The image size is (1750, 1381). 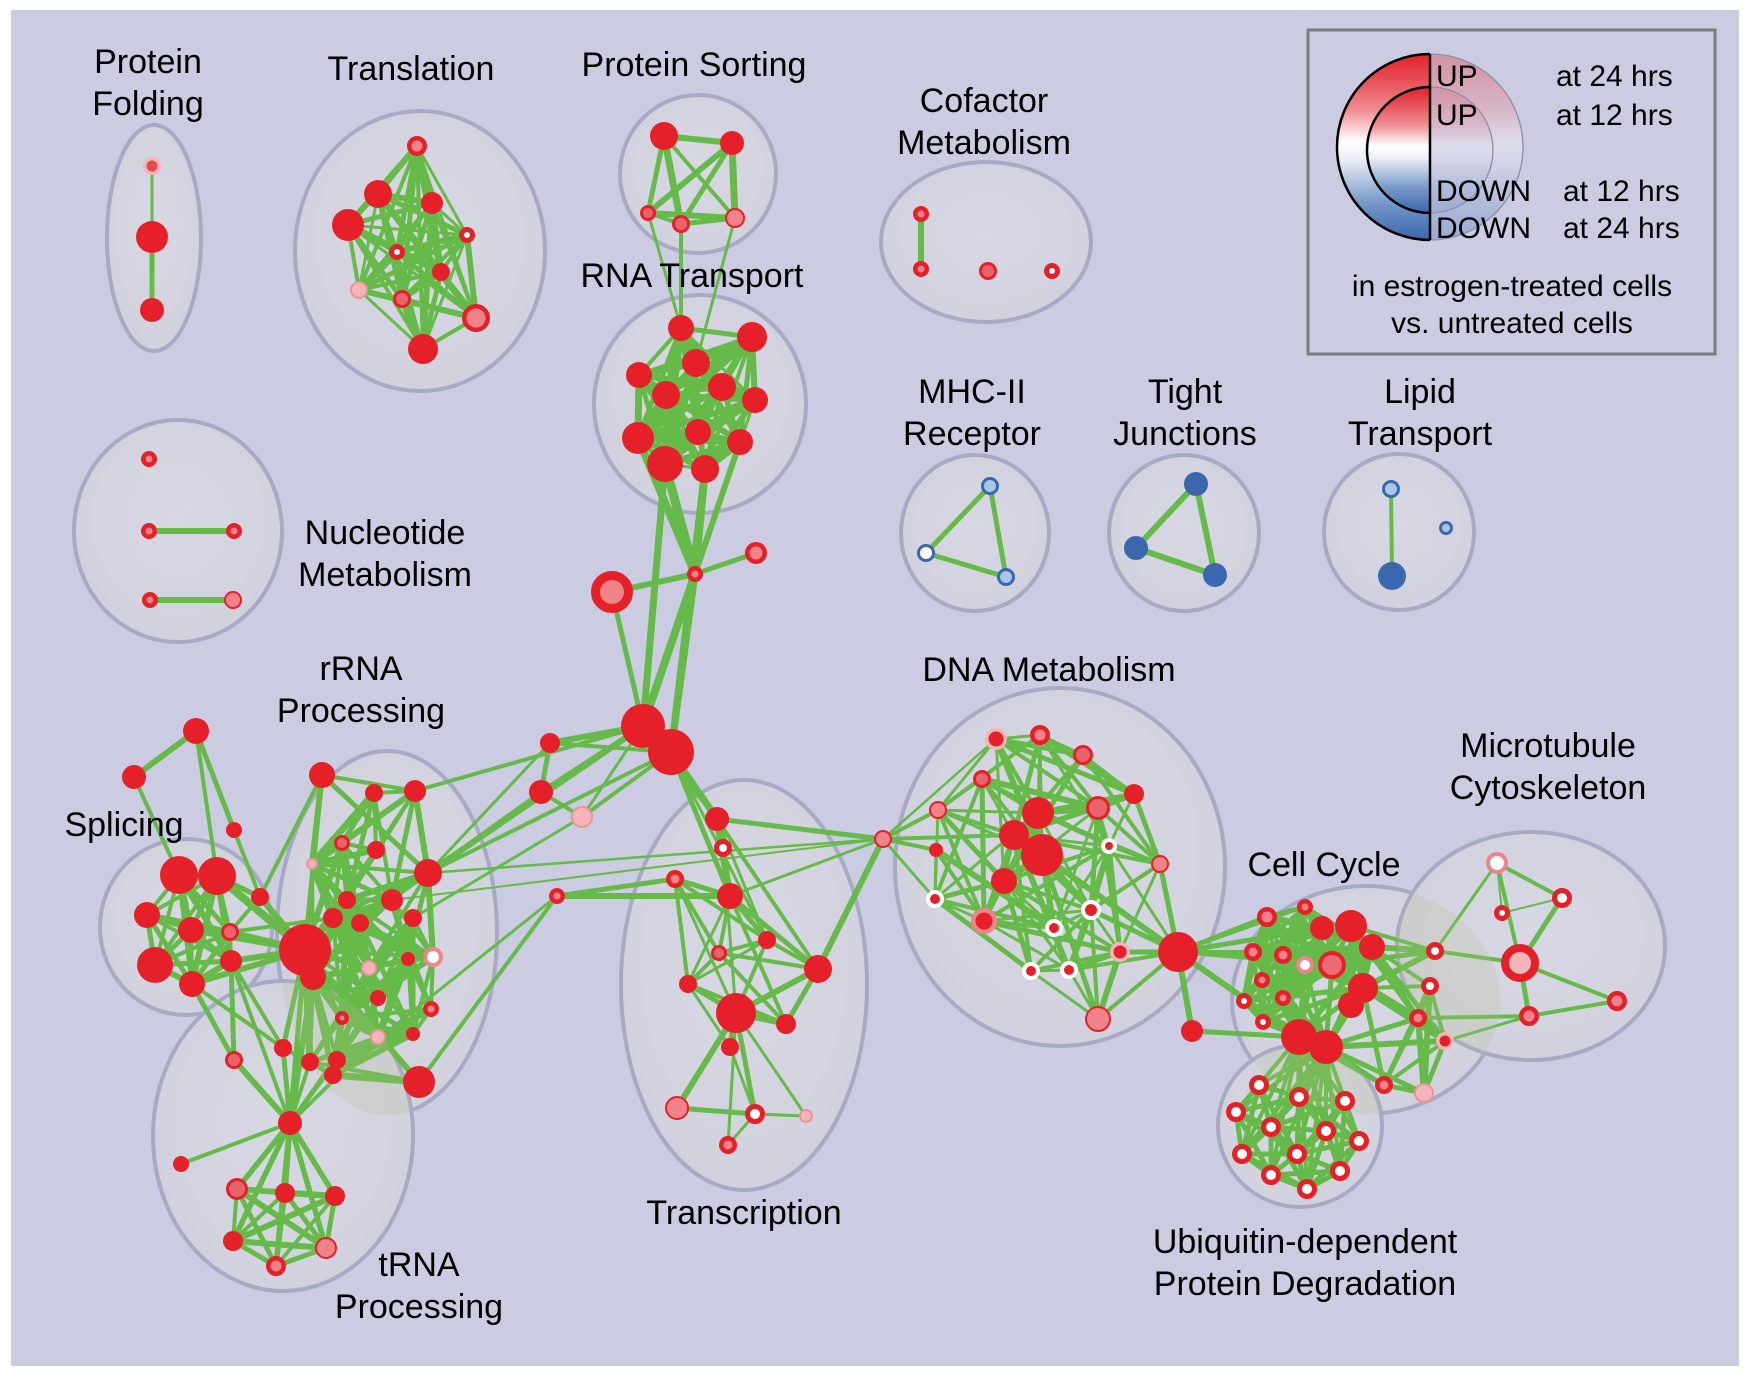 What do you see at coordinates (984, 101) in the screenshot?
I see `svg-text: Cofactor` at bounding box center [984, 101].